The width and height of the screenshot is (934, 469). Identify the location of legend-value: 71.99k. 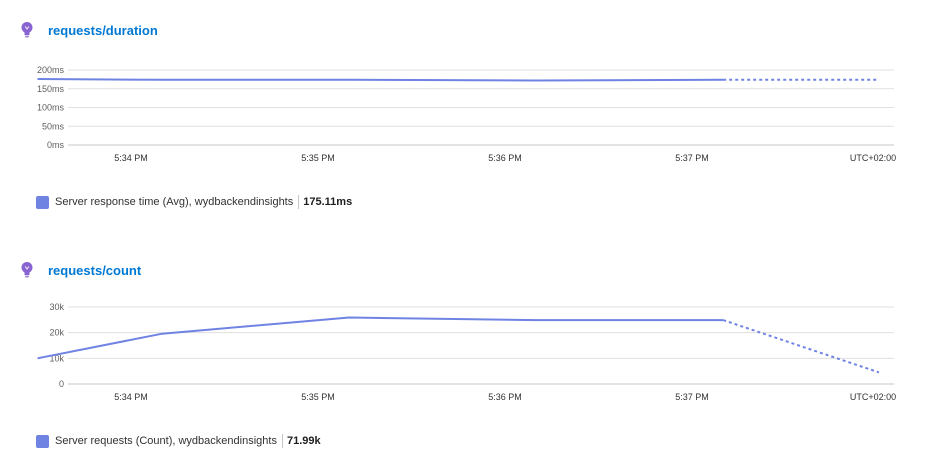
(303, 441).